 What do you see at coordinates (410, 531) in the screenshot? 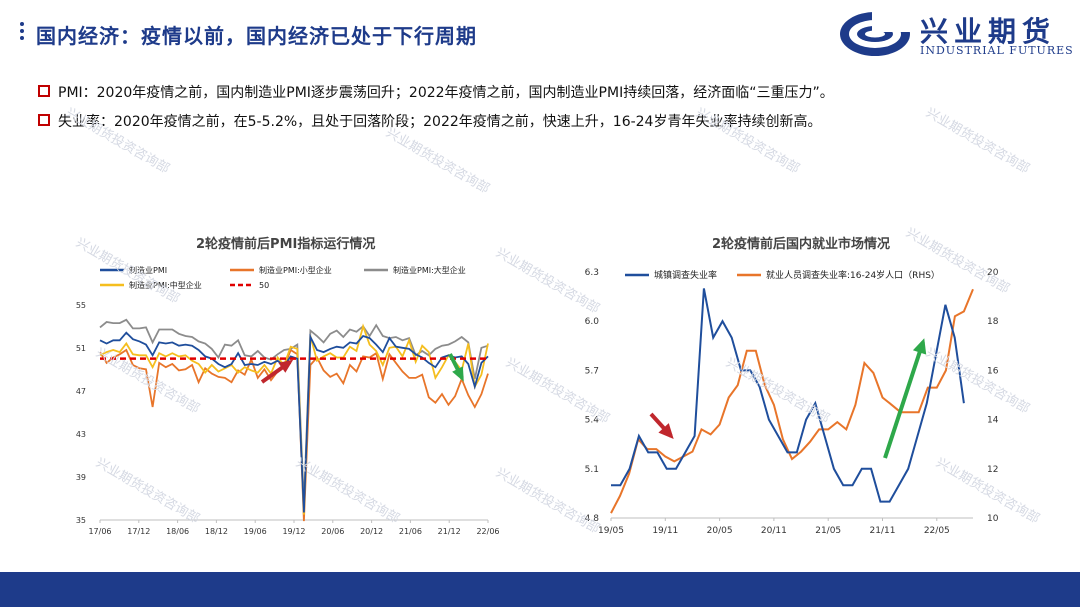
I see `pmi-x-tick-label: 21/06` at bounding box center [410, 531].